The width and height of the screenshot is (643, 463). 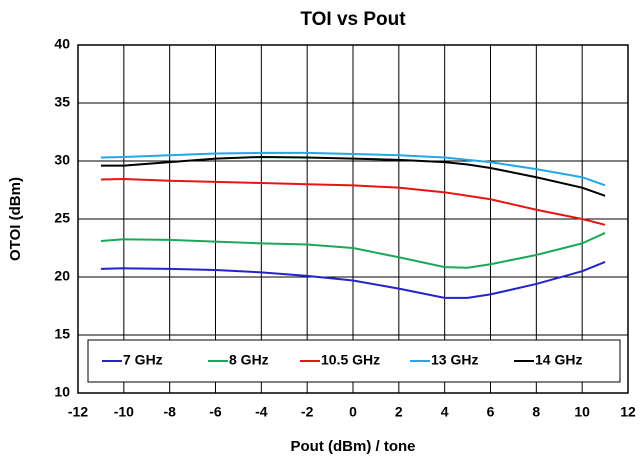 What do you see at coordinates (215, 412) in the screenshot?
I see `x-tick-label: -6` at bounding box center [215, 412].